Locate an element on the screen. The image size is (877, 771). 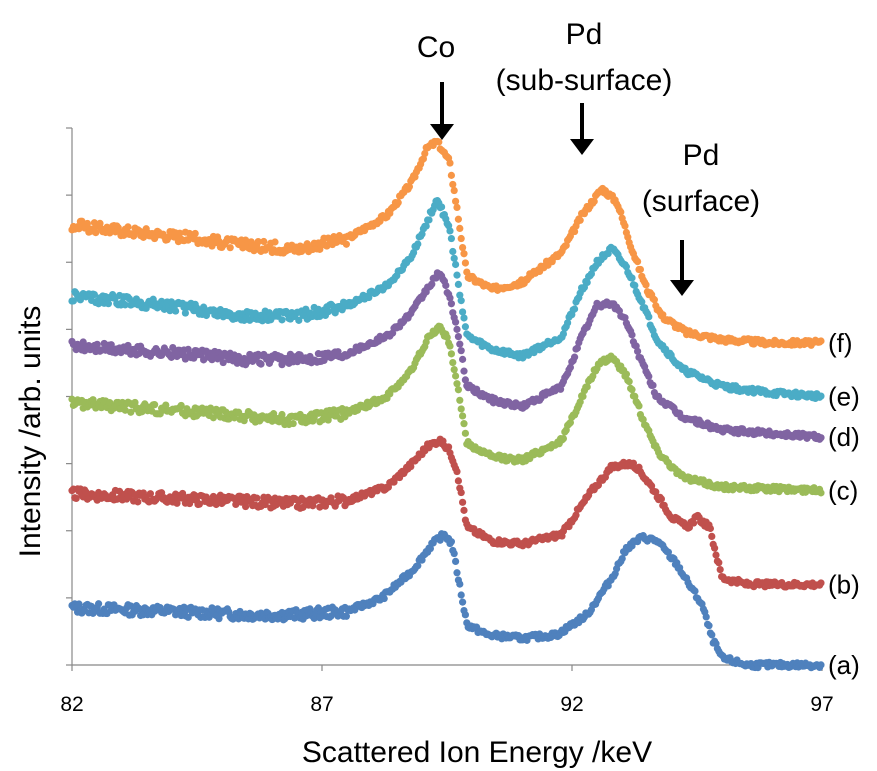
x-tick-label: 87 is located at coordinates (321, 704).